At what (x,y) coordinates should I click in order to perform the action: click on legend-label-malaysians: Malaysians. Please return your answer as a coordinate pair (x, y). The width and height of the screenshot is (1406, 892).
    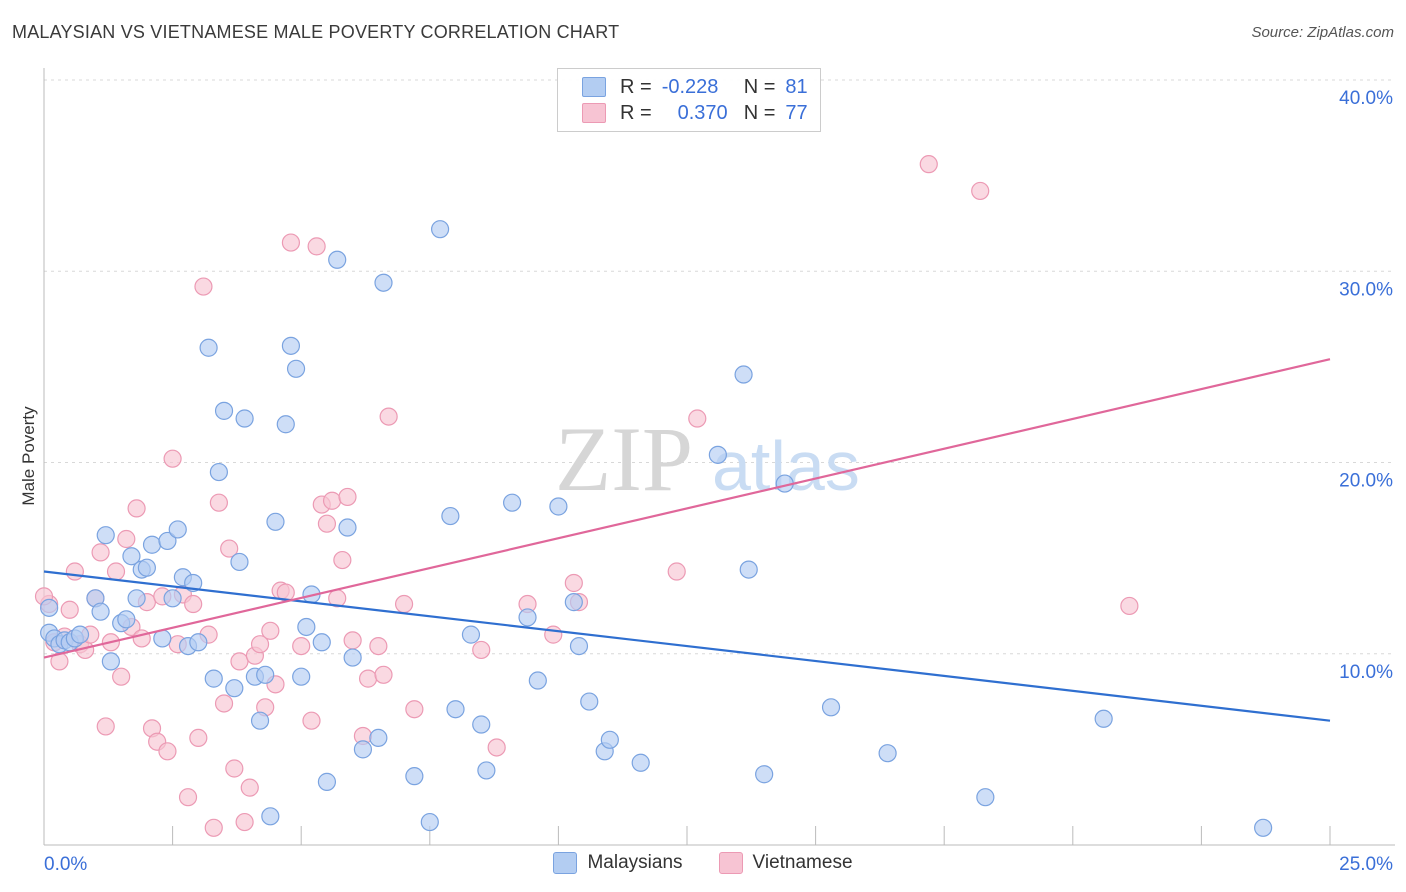
    Looking at the image, I should click on (635, 862).